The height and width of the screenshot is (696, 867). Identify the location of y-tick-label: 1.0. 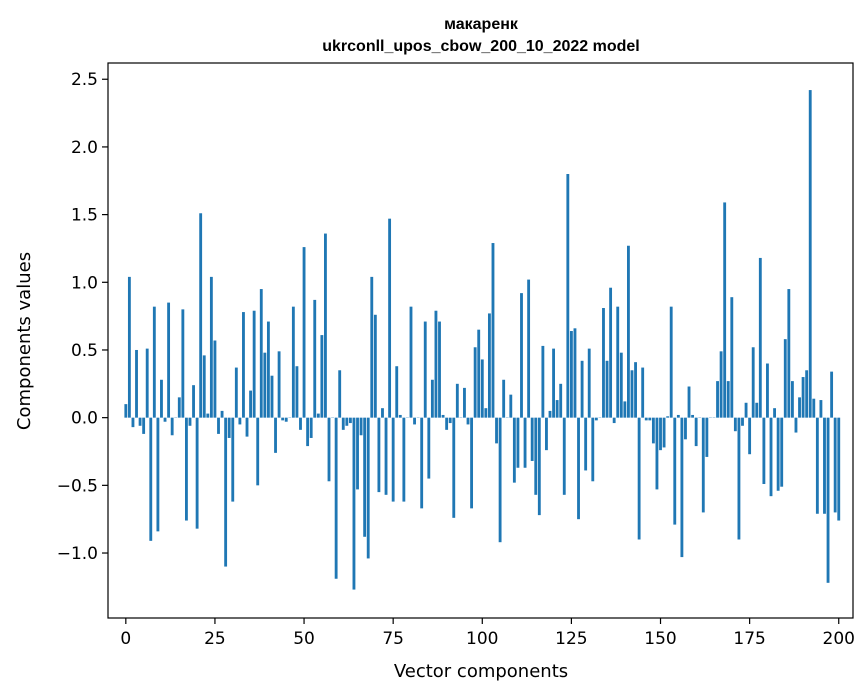
(84, 283).